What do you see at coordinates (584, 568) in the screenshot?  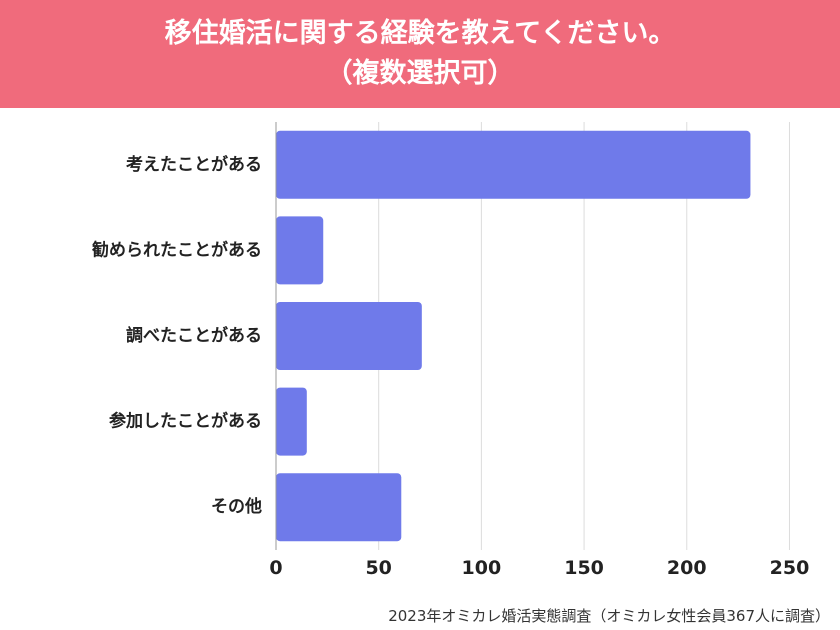 I see `x-tick-label: 150` at bounding box center [584, 568].